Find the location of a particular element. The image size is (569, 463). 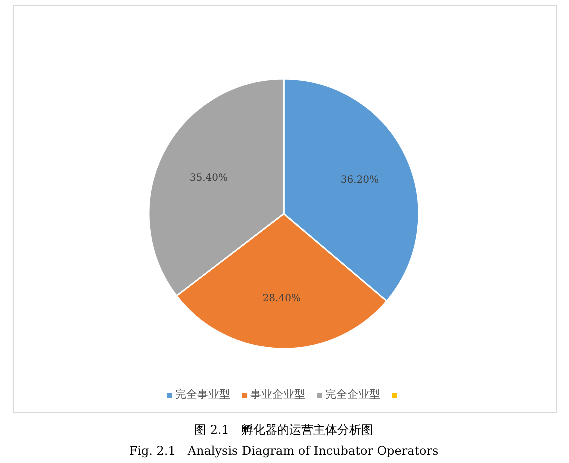

data-label: 35.40% is located at coordinates (209, 178).